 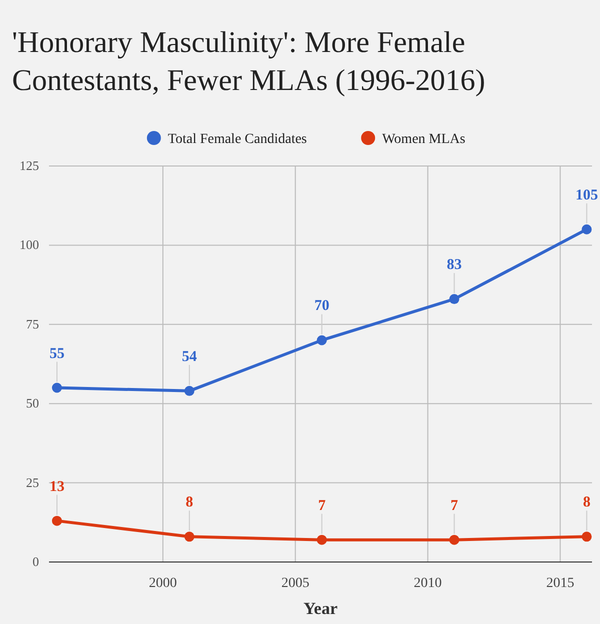 What do you see at coordinates (560, 583) in the screenshot?
I see `x-tick-label: 2015` at bounding box center [560, 583].